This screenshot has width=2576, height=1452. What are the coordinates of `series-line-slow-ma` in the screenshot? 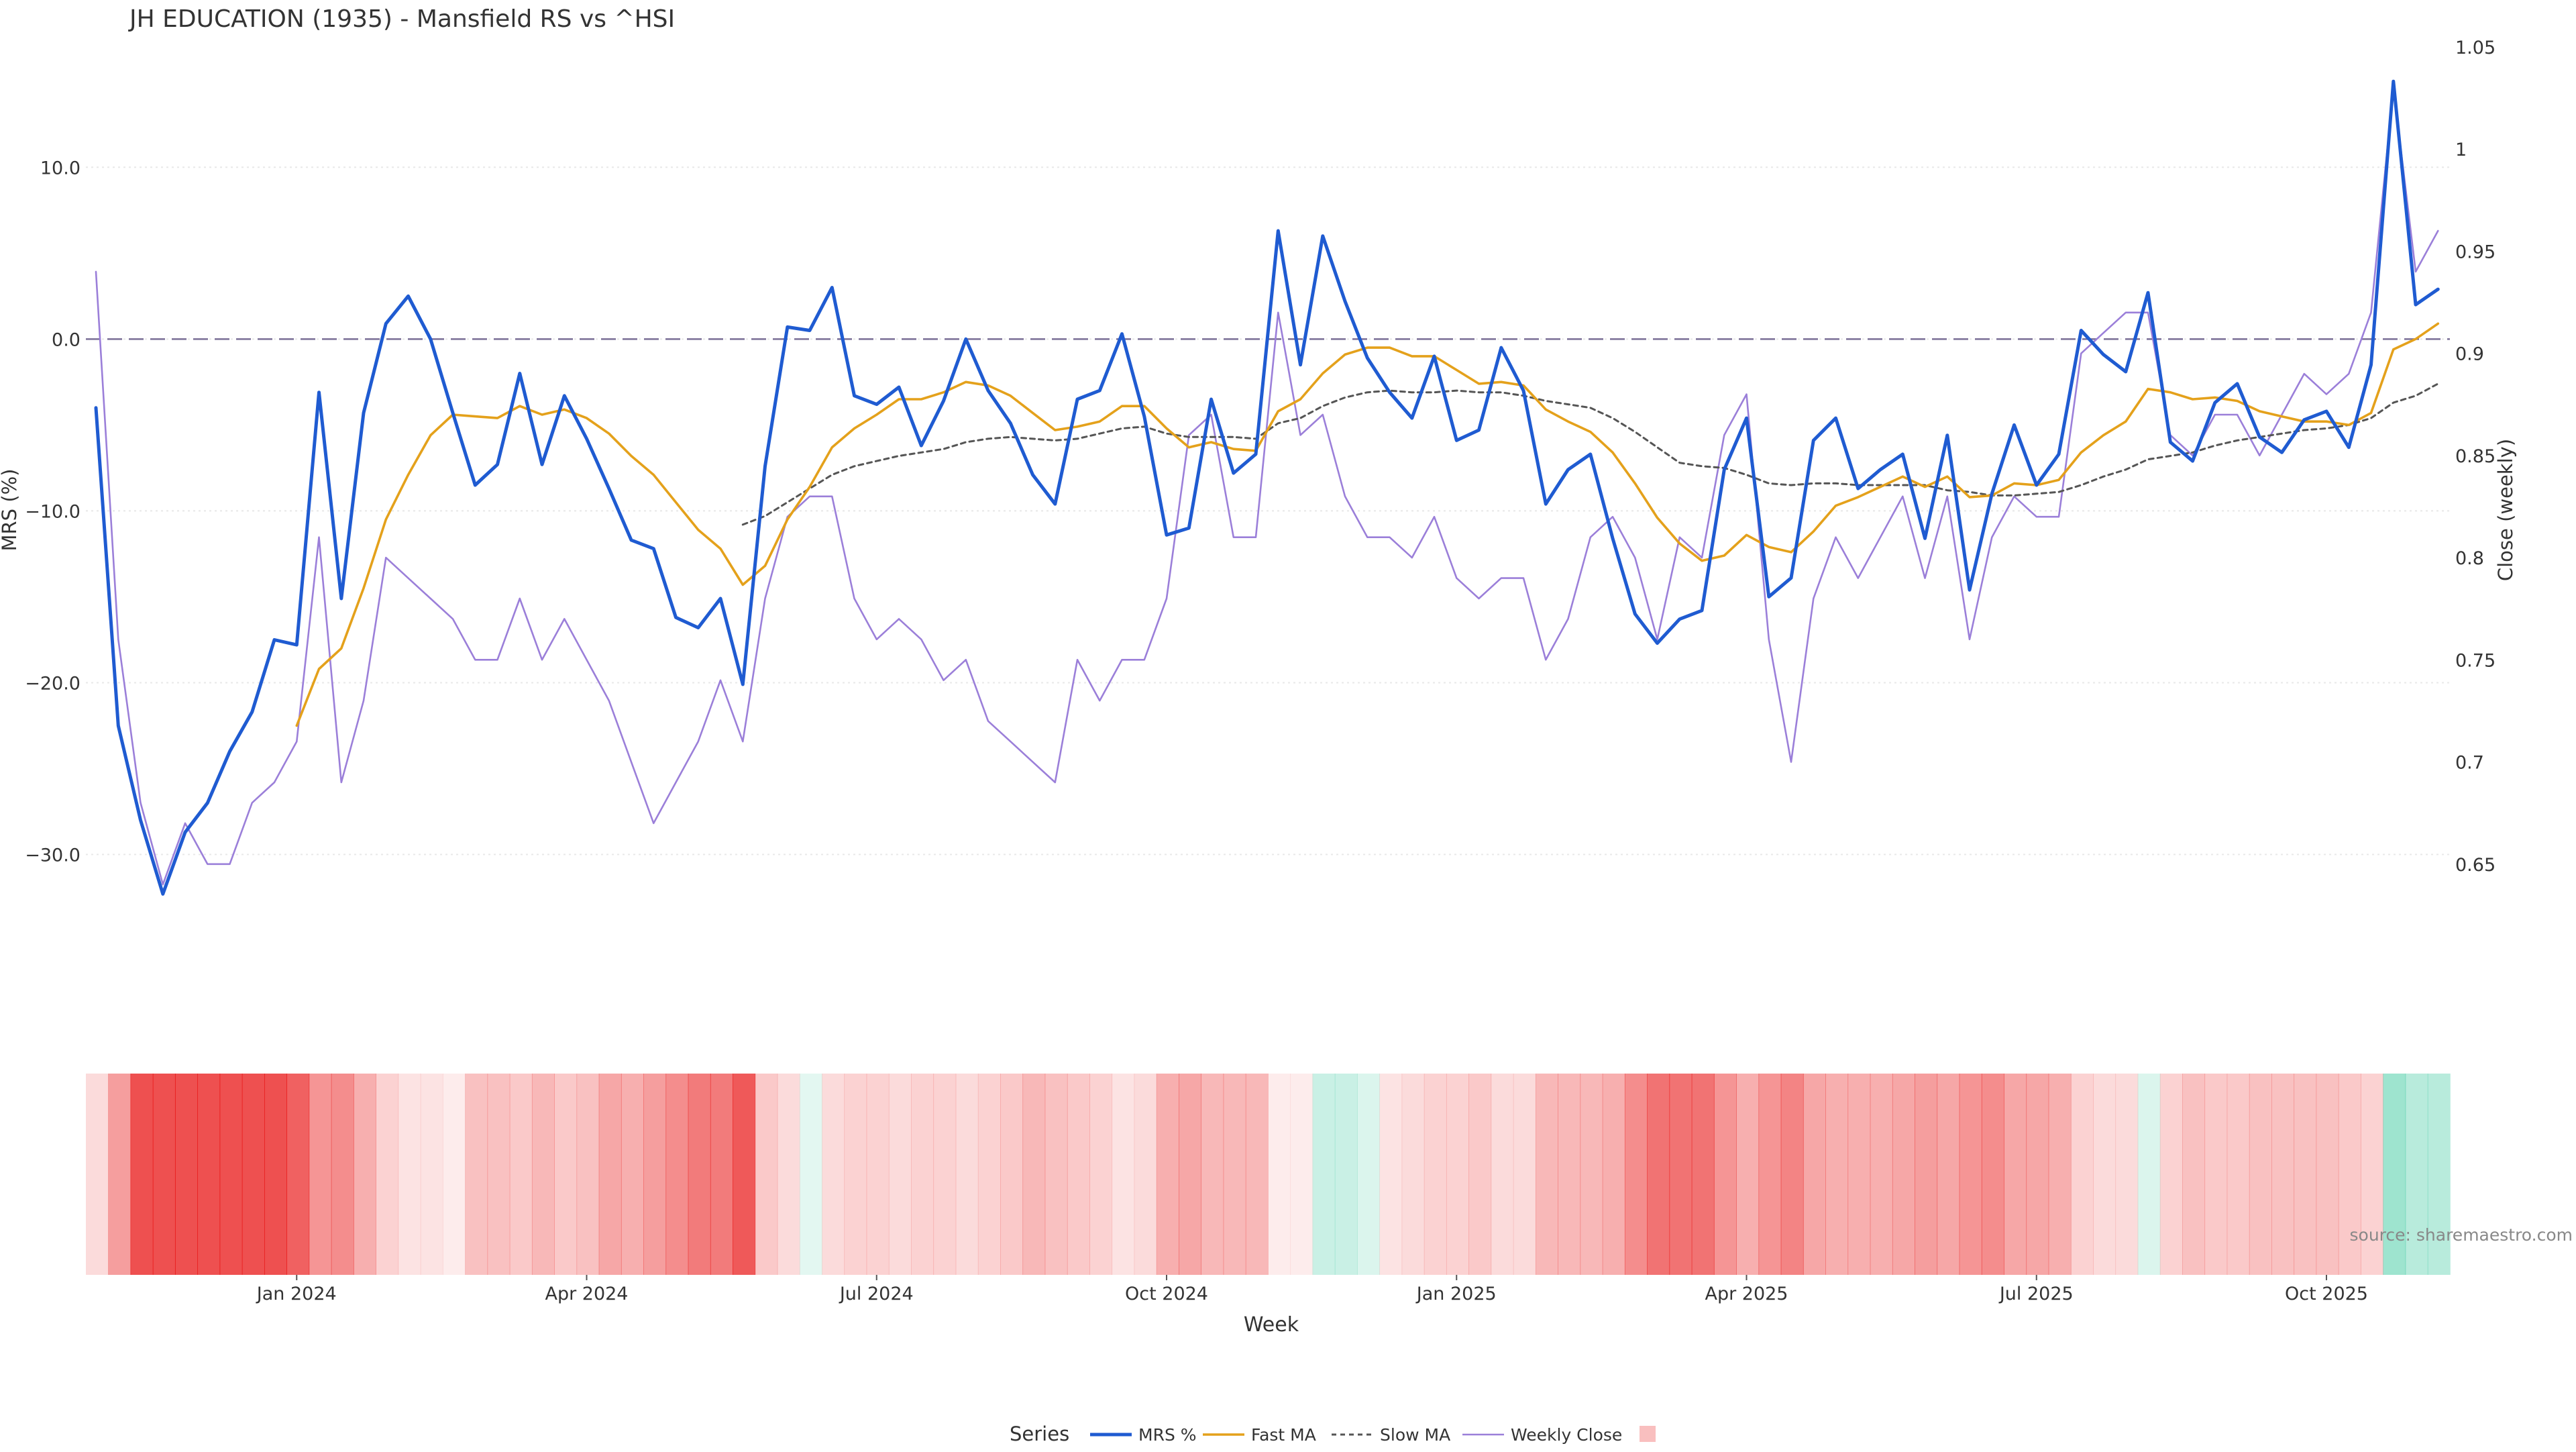 It's located at (1590, 454).